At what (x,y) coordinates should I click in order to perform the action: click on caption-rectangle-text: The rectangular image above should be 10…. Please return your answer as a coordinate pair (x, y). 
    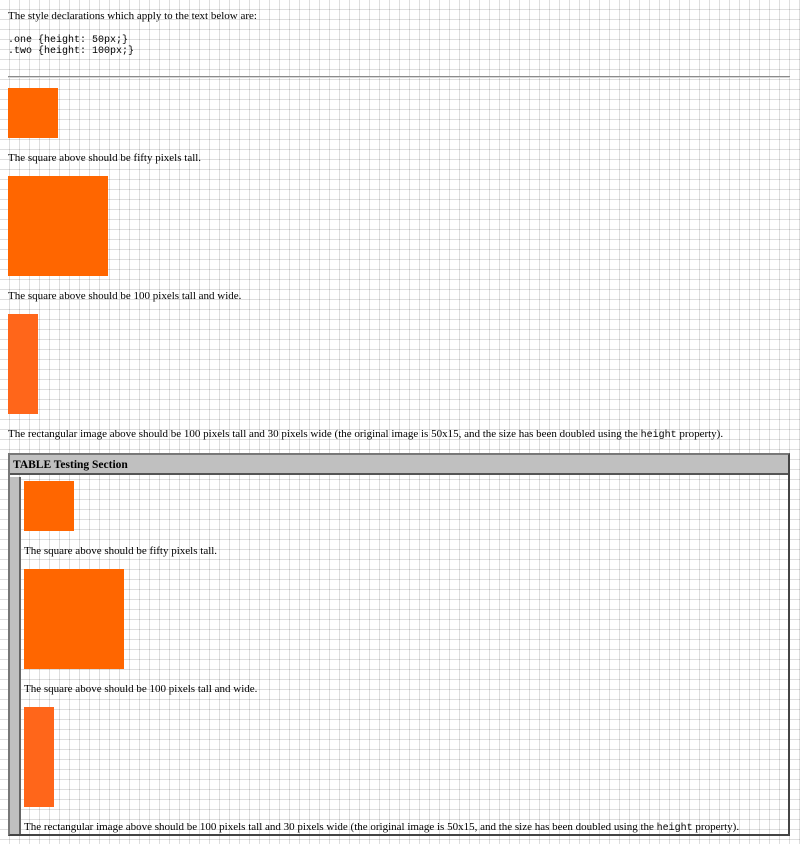
    Looking at the image, I should click on (324, 434).